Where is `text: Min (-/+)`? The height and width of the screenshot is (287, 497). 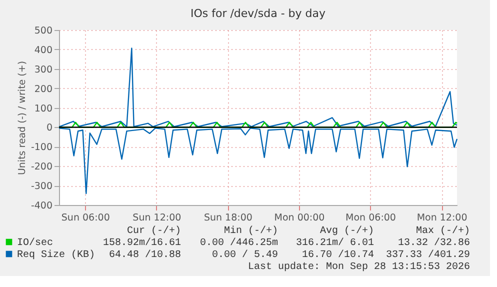 text: Min (-/+) is located at coordinates (251, 231).